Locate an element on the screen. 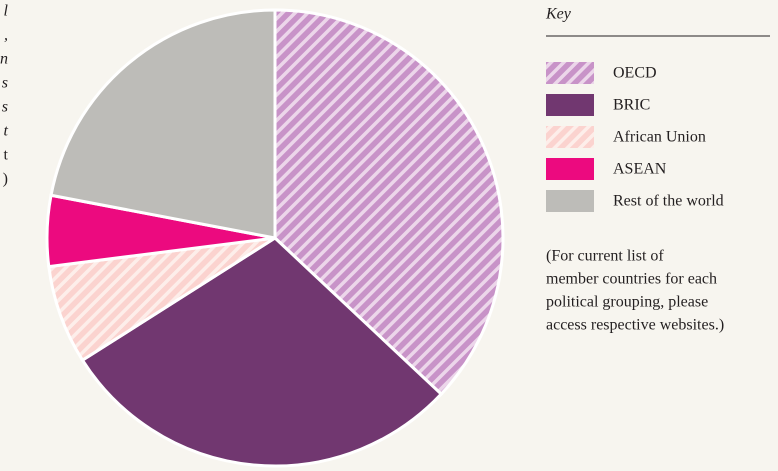 The width and height of the screenshot is (778, 471). side-text: ) is located at coordinates (5, 179).